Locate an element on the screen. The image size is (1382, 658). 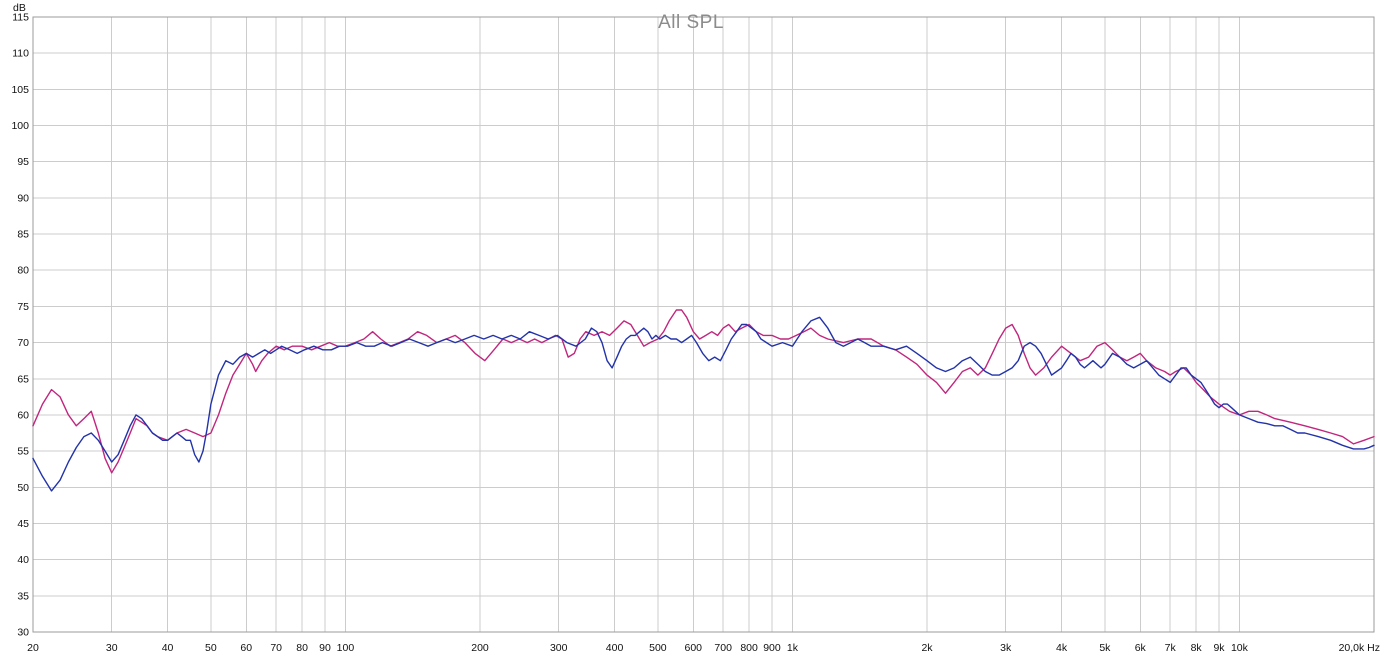
y-tick-label: 65 is located at coordinates (23, 379).